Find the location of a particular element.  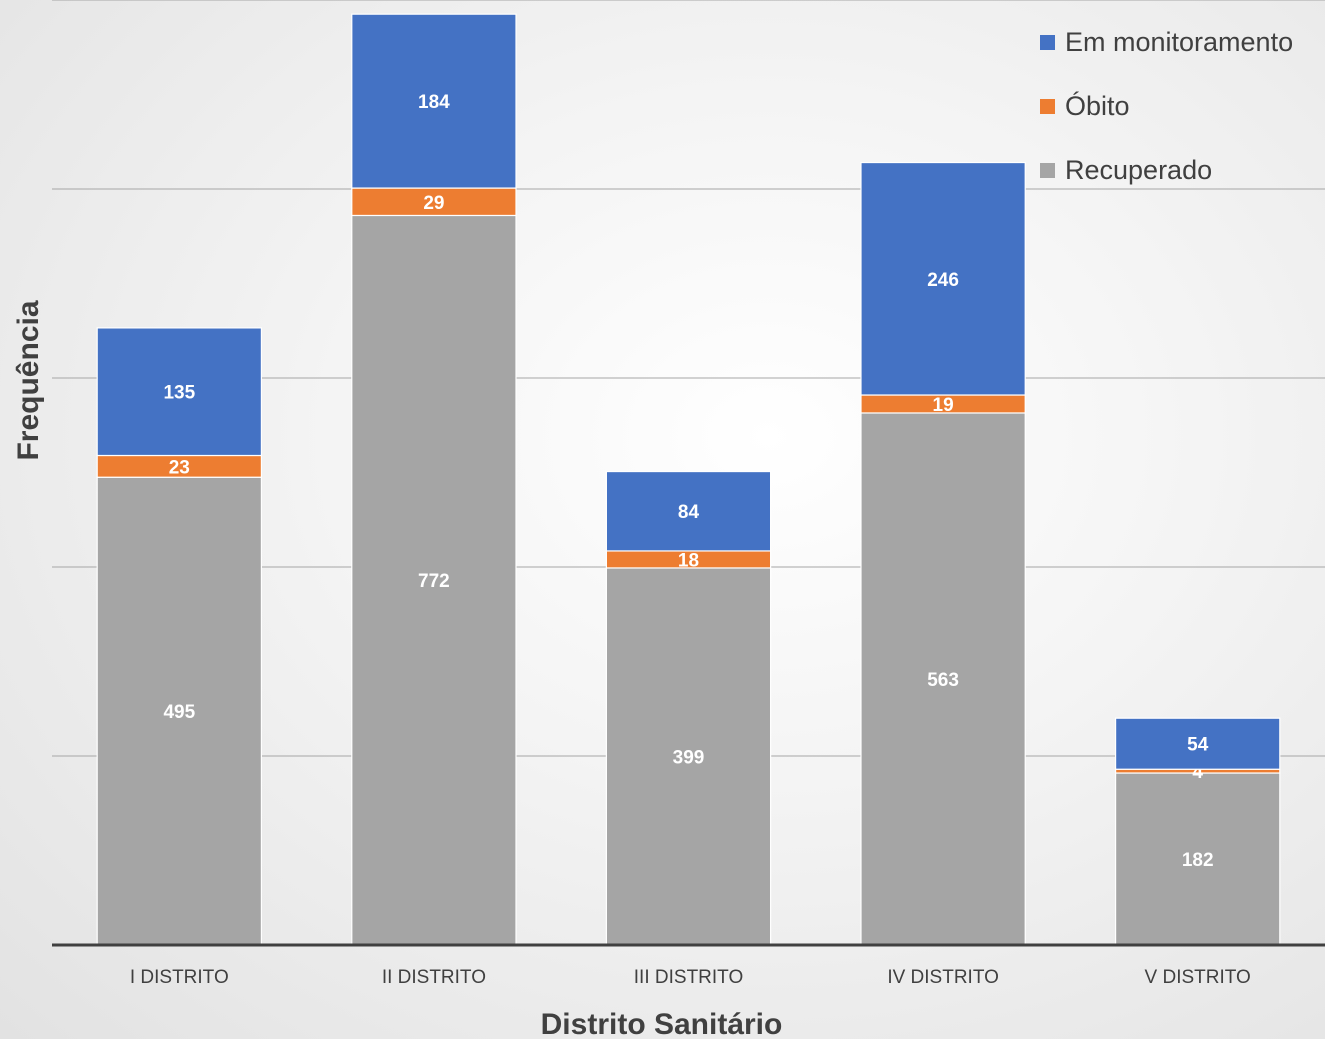

x-tick-label: I DISTRITO is located at coordinates (179, 977).